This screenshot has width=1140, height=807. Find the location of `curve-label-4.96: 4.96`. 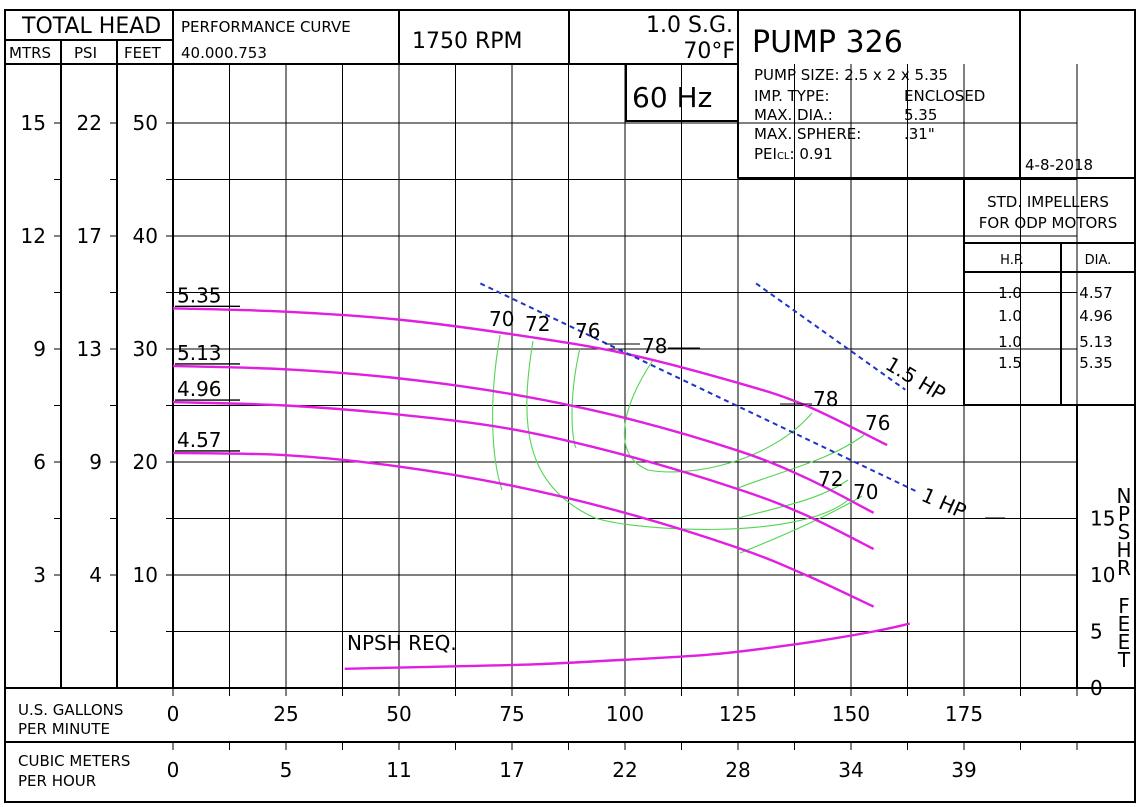

curve-label-4.96: 4.96 is located at coordinates (199, 389).